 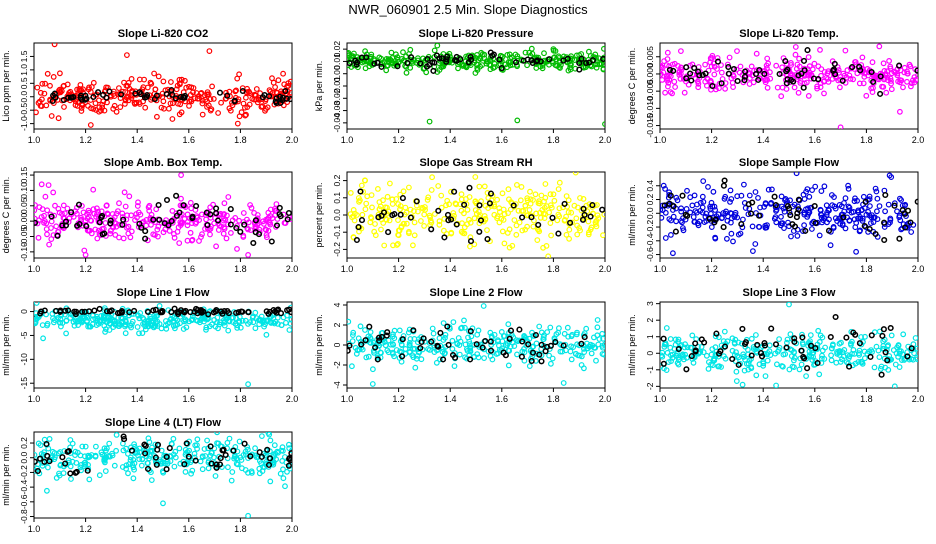 What do you see at coordinates (763, 269) in the screenshot?
I see `x-tick-label: 1.4` at bounding box center [763, 269].